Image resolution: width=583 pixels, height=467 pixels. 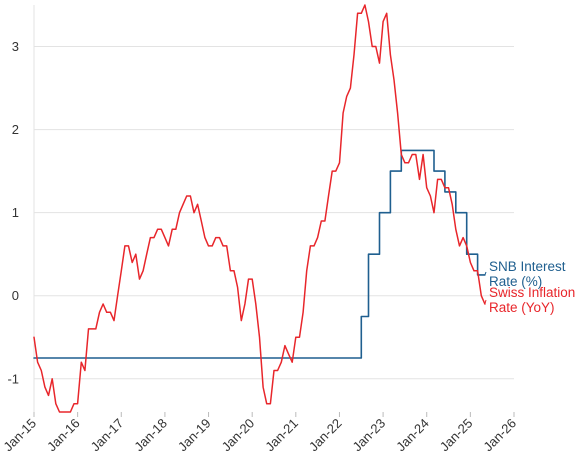 What do you see at coordinates (485, 273) in the screenshot?
I see `snb-legend-leader` at bounding box center [485, 273].